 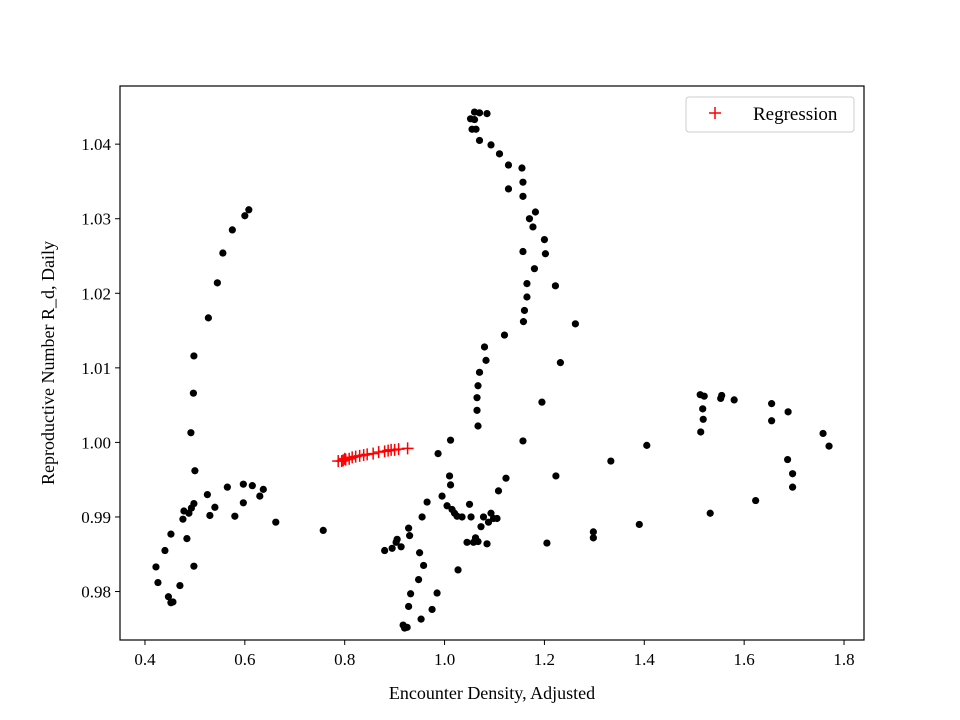 I want to click on x-tick-label: 1.8, so click(x=843, y=659).